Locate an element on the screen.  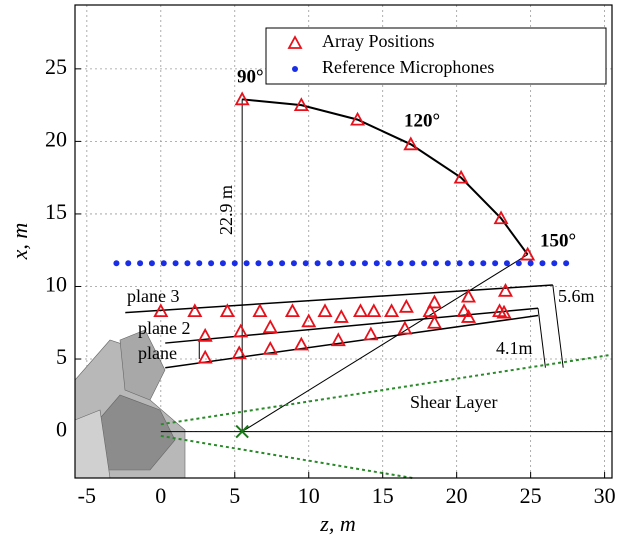
x-tick-label: 25 is located at coordinates (531, 495).